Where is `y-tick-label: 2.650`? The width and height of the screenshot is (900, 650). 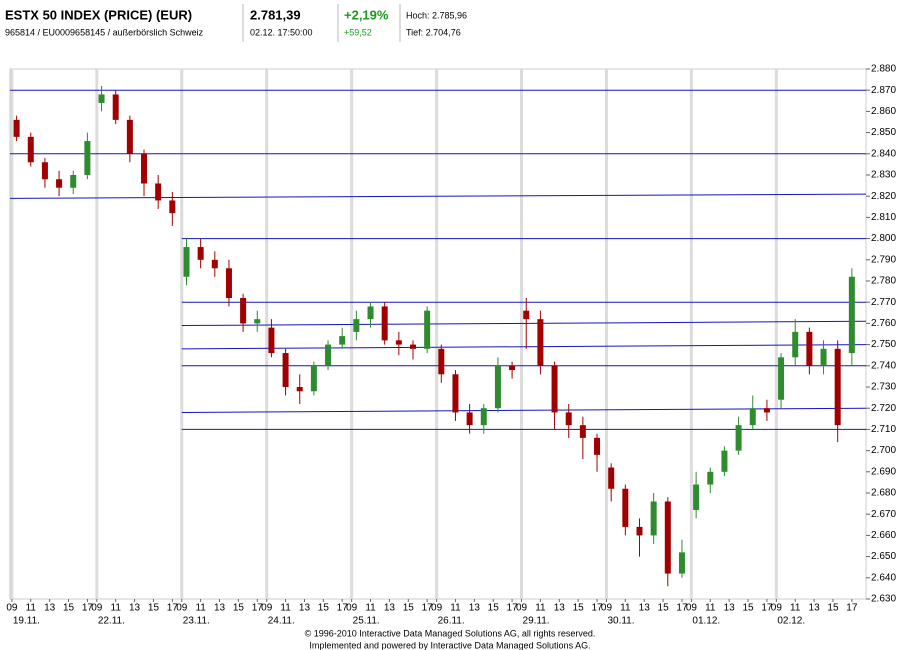
y-tick-label: 2.650 is located at coordinates (883, 556).